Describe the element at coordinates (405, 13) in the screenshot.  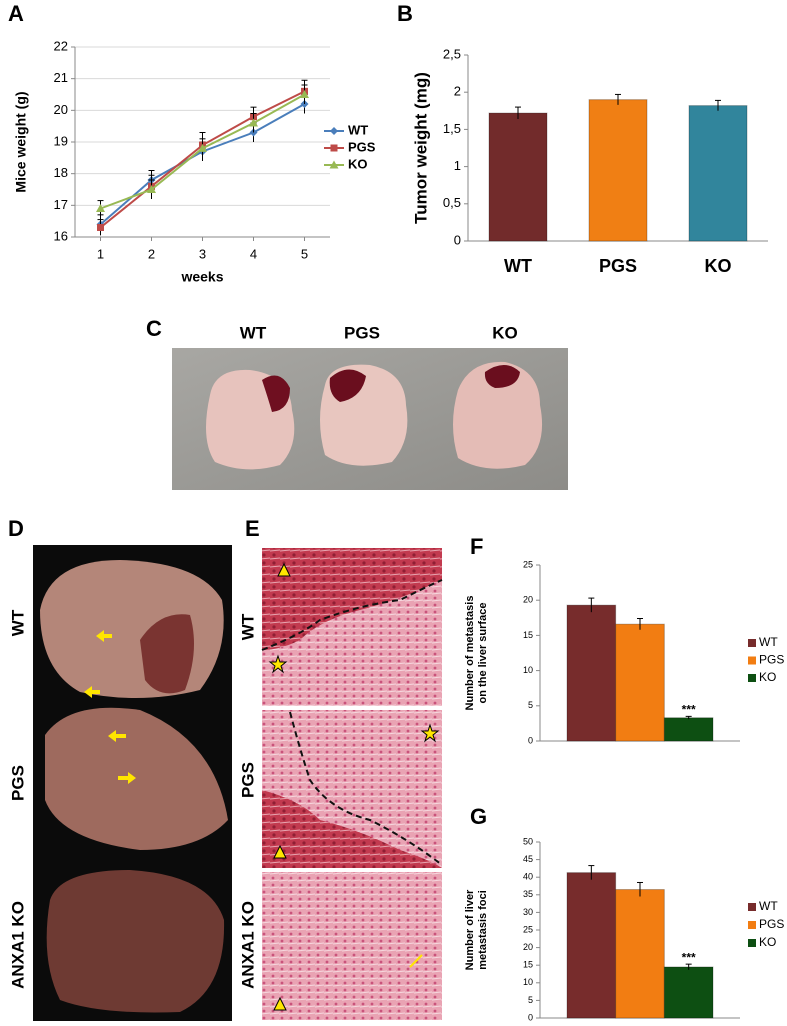
I see `panel-letter: B` at that location.